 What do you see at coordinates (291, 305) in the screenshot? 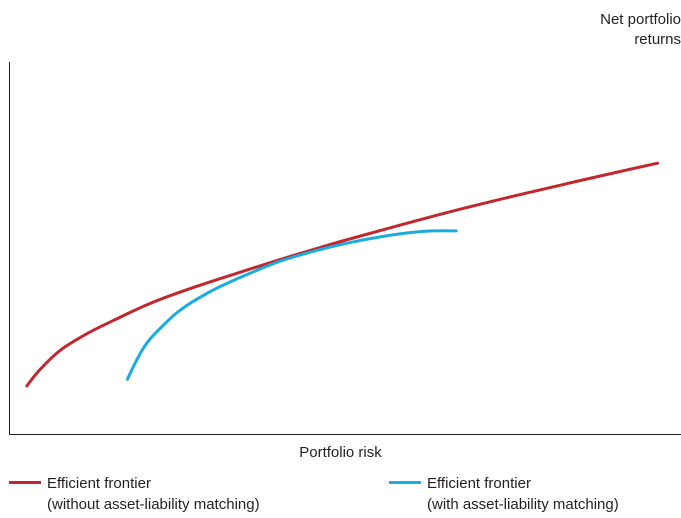
I see `series-line-with-alm` at bounding box center [291, 305].